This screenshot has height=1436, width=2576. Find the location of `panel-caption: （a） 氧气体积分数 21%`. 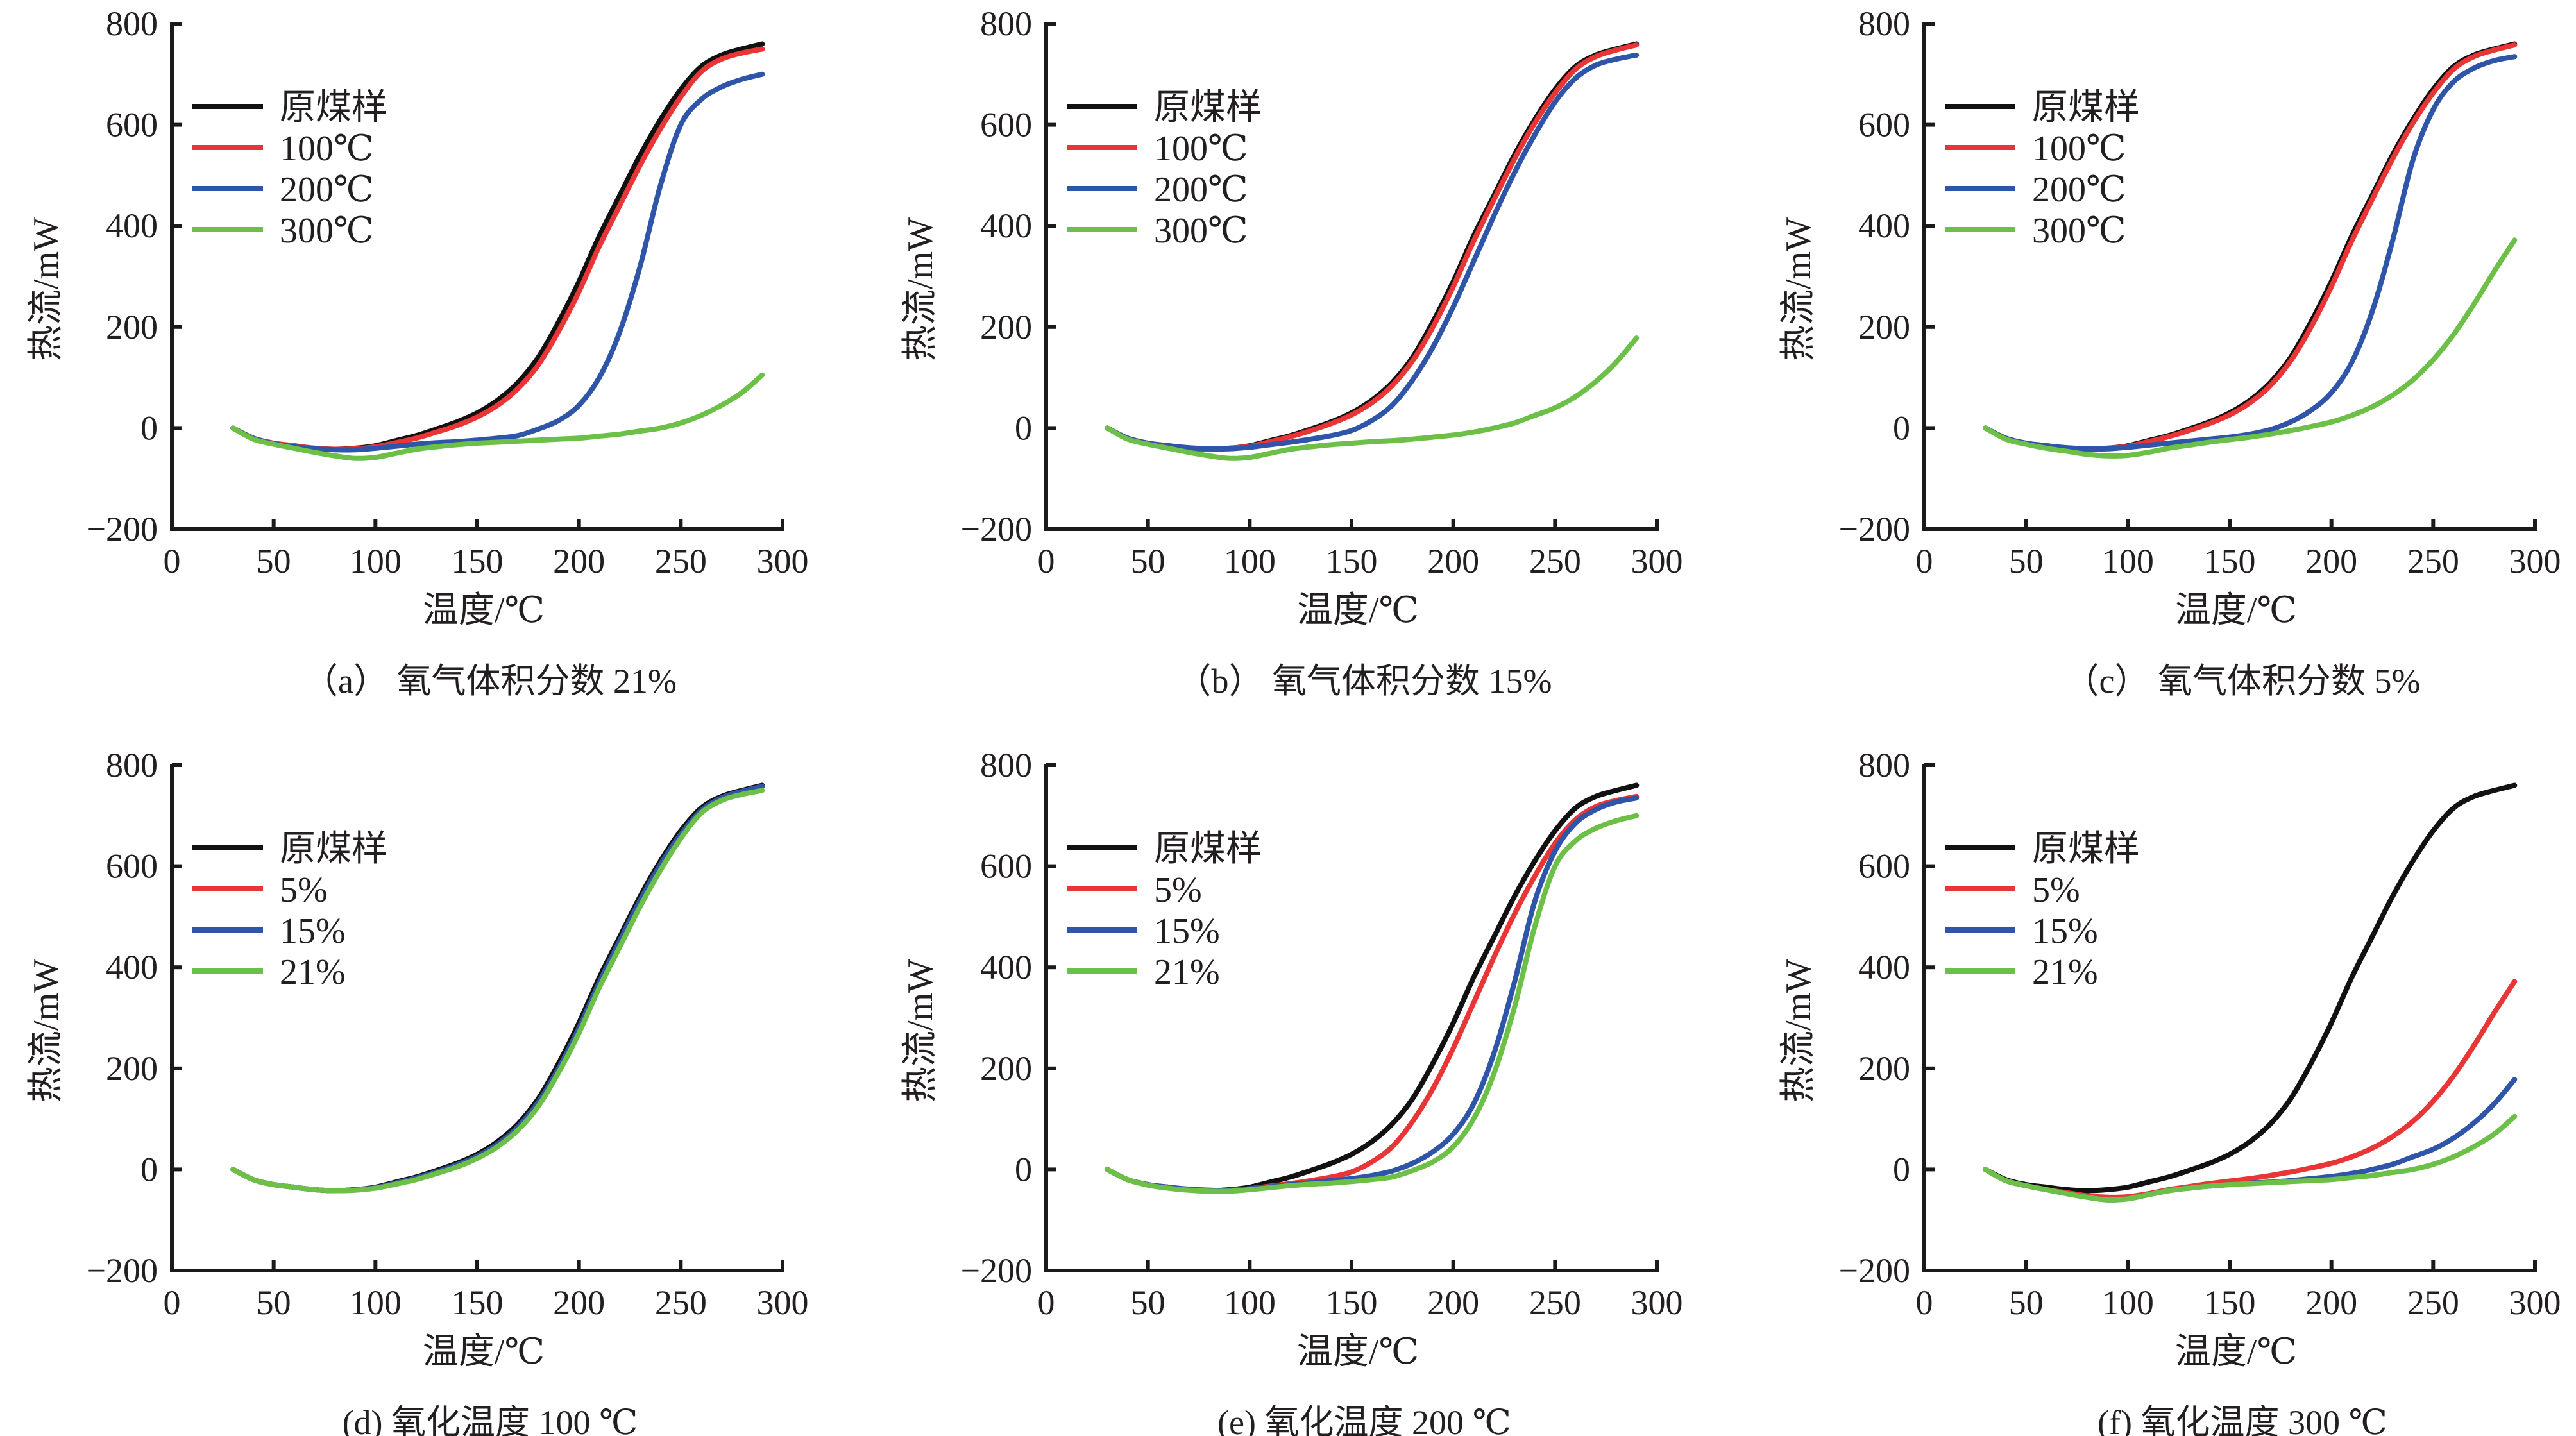

panel-caption: （a） 氧气体积分数 21% is located at coordinates (490, 681).